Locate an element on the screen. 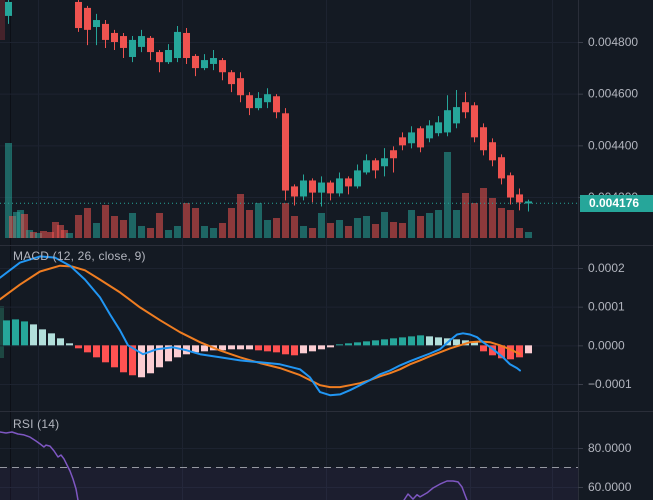 The height and width of the screenshot is (500, 653). price-scale-axis is located at coordinates (616, 250).